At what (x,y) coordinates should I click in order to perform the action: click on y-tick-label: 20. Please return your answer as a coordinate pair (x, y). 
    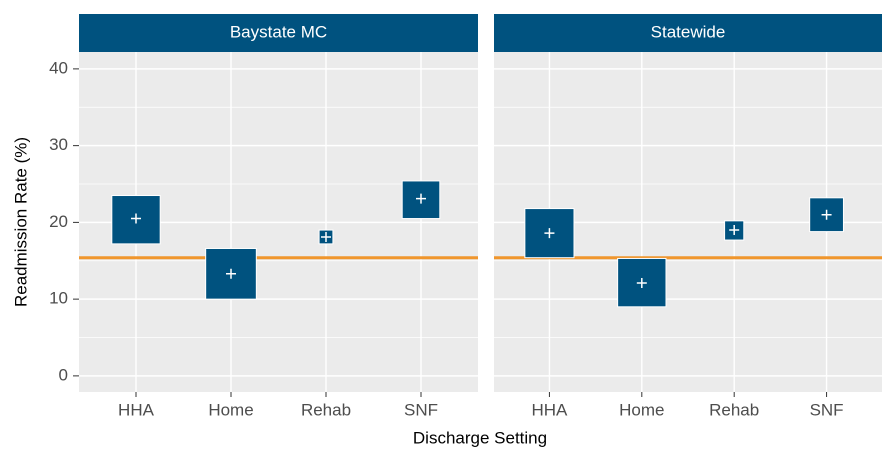
    Looking at the image, I should click on (58, 221).